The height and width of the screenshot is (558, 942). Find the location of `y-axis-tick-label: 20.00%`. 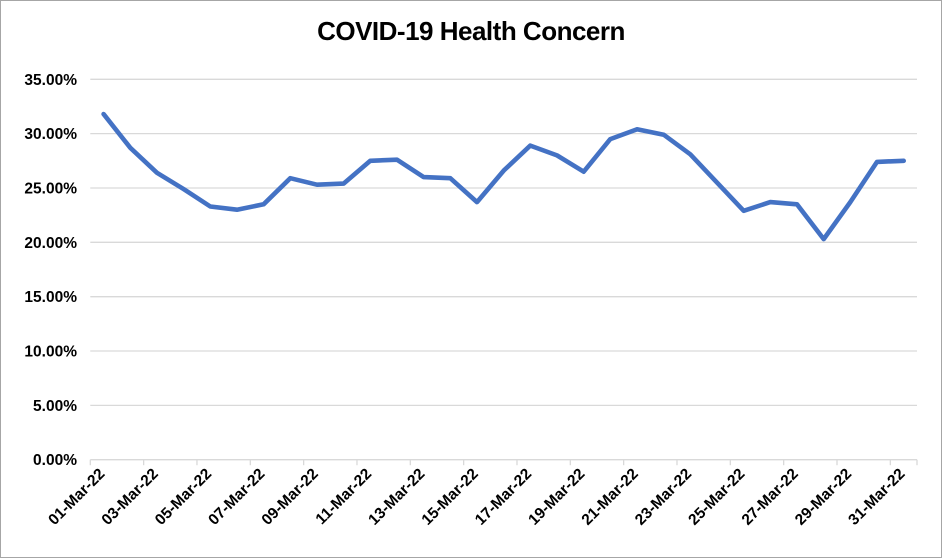

y-axis-tick-label: 20.00% is located at coordinates (50, 243).